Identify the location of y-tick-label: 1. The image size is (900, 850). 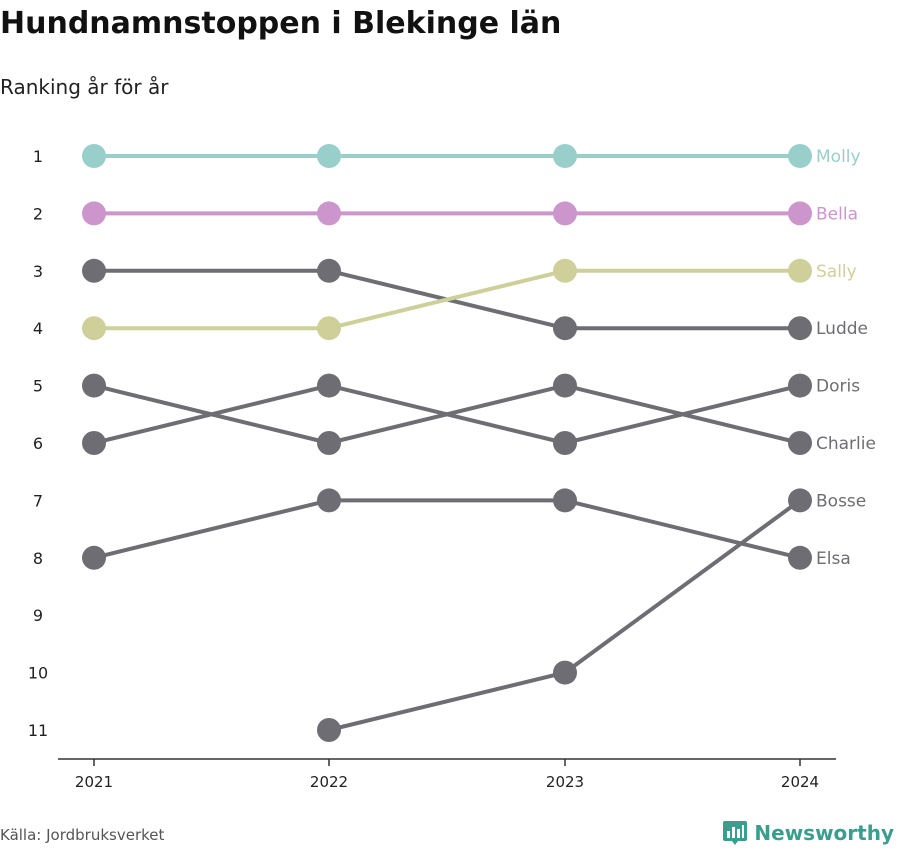
(38, 156).